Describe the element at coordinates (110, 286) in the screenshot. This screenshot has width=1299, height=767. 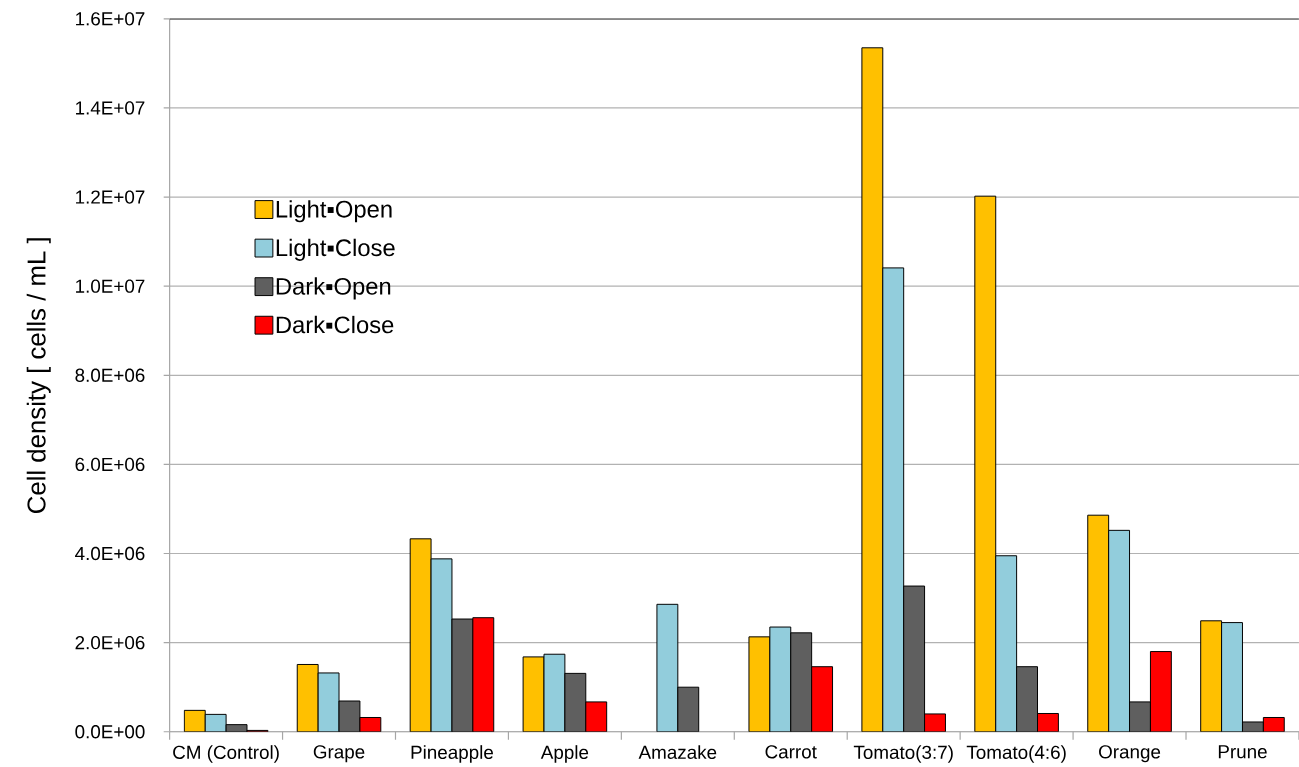
I see `y-tick-label: 1.0E+07` at that location.